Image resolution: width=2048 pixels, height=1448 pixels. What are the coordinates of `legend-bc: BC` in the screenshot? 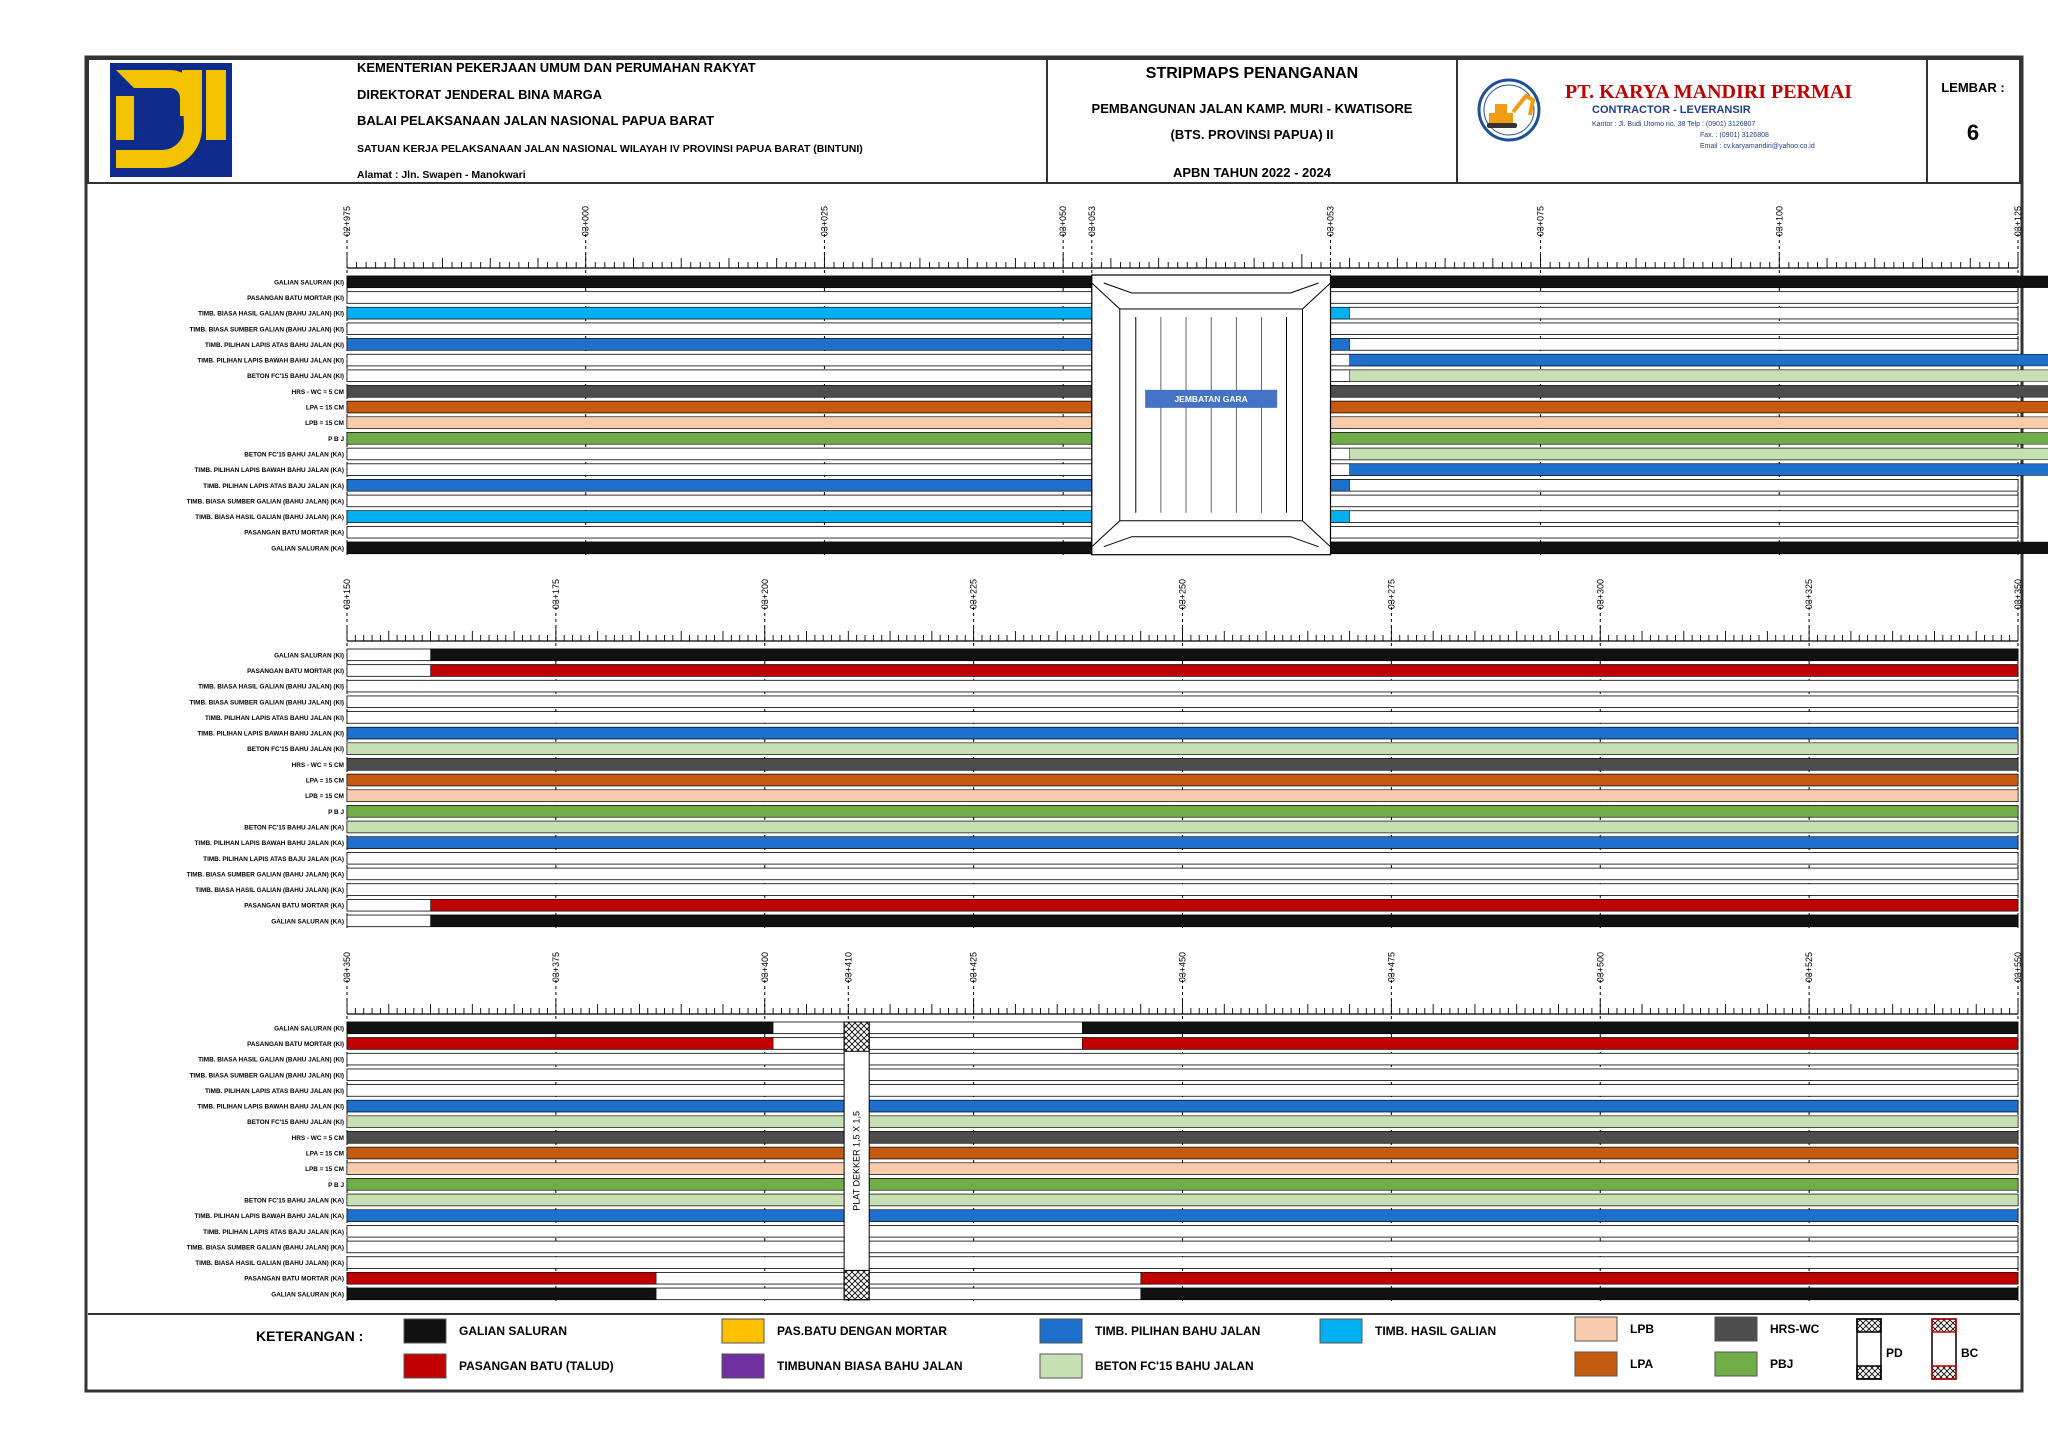 It's located at (1955, 1349).